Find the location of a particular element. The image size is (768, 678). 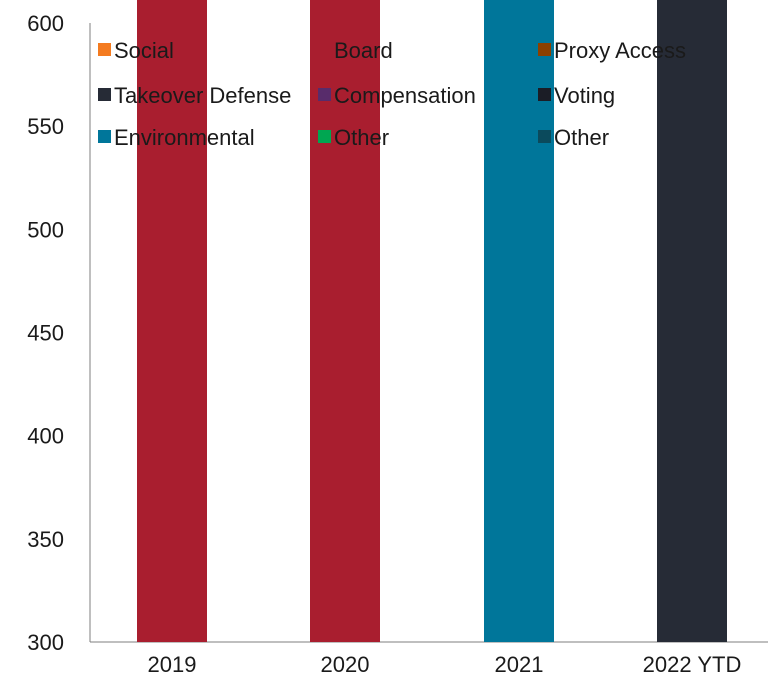

y-tick-label: 550 is located at coordinates (45, 126).